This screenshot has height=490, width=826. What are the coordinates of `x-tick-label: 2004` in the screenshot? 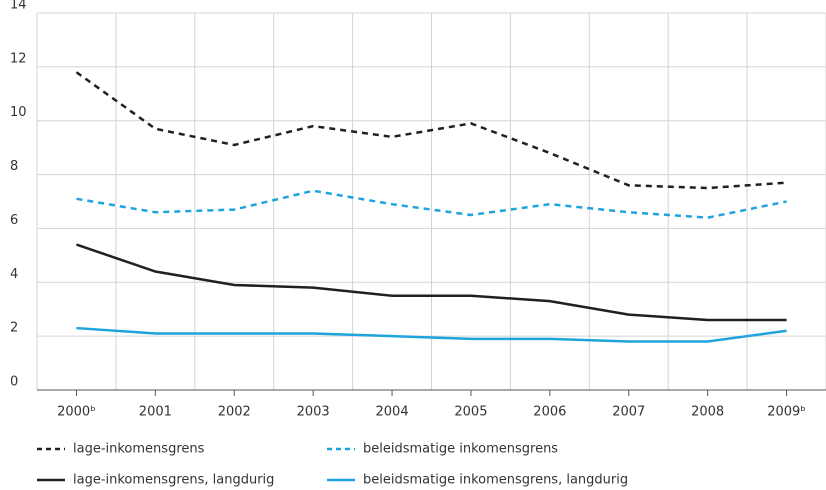 It's located at (392, 412).